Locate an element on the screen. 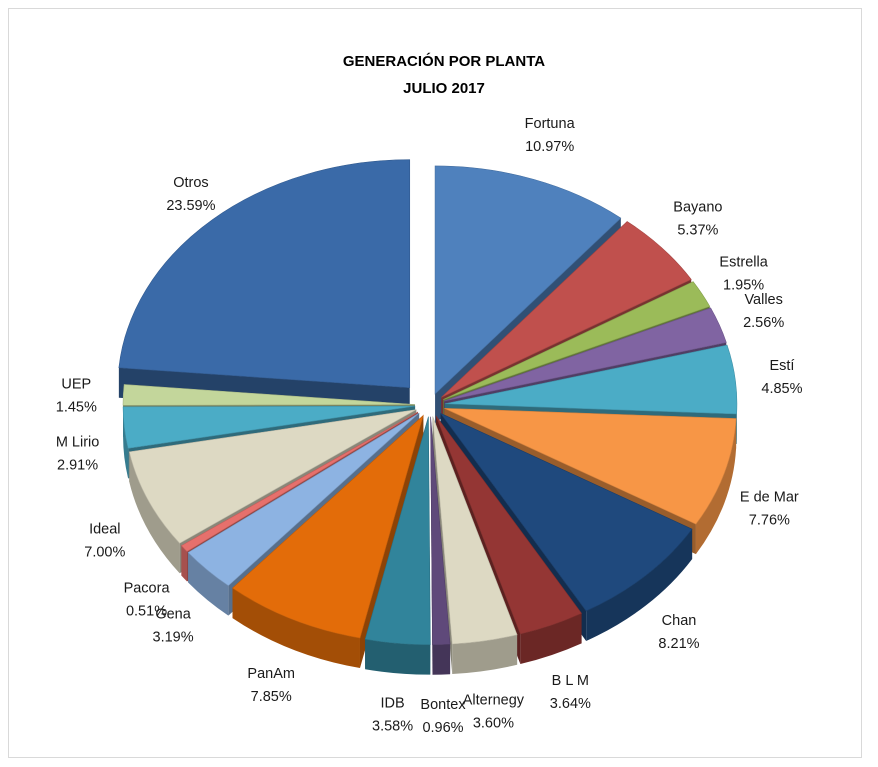  slice-rim-panam is located at coordinates (296, 628).